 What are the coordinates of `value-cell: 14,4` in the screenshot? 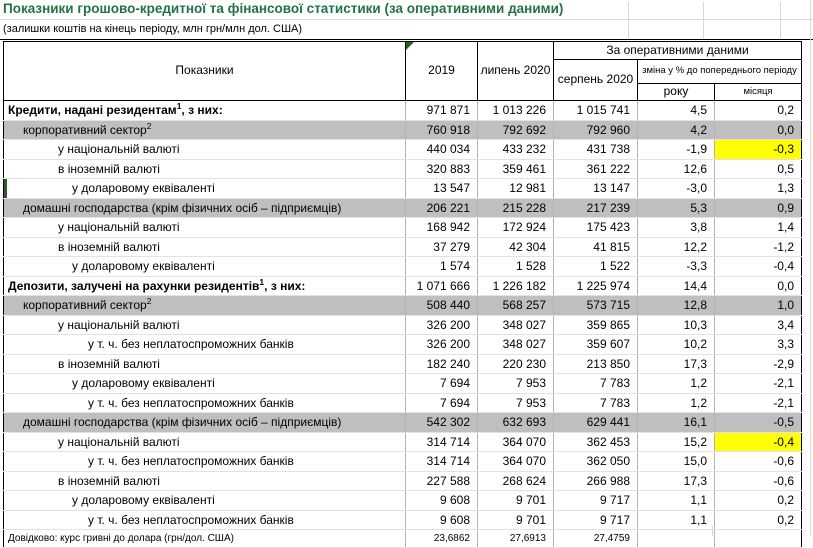 It's located at (676, 285).